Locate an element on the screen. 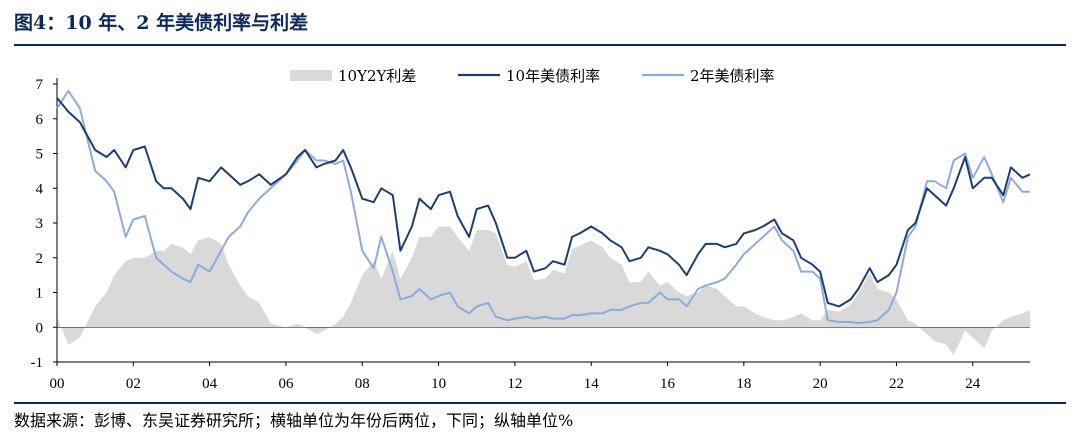 Image resolution: width=1080 pixels, height=436 pixels. legend-swatch-area is located at coordinates (311, 75).